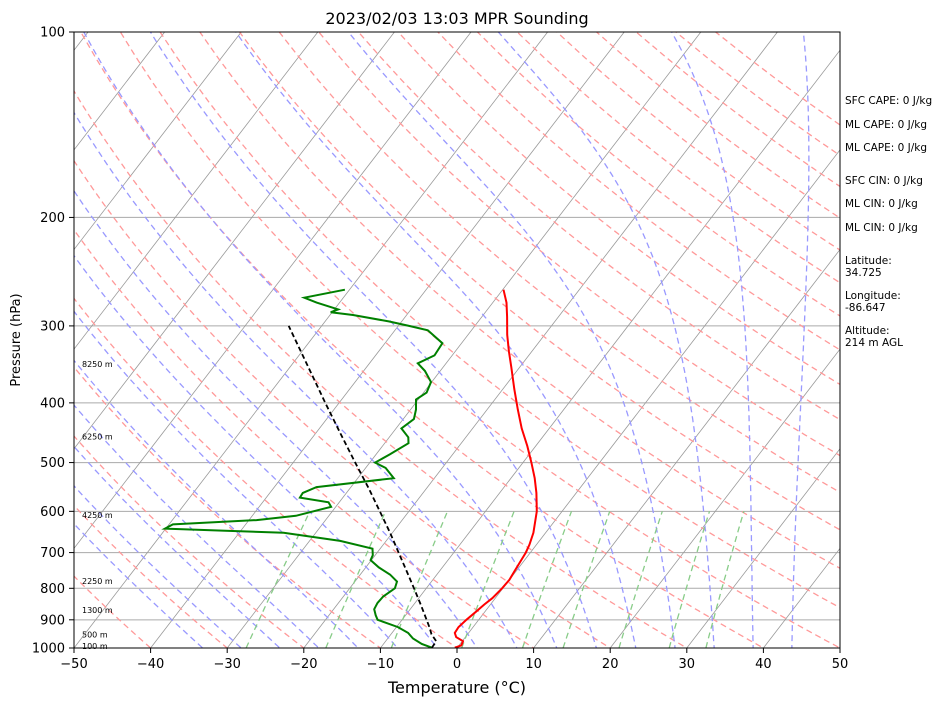 The image size is (946, 705). Describe the element at coordinates (97, 581) in the screenshot. I see `height-label: 2250 m` at that location.